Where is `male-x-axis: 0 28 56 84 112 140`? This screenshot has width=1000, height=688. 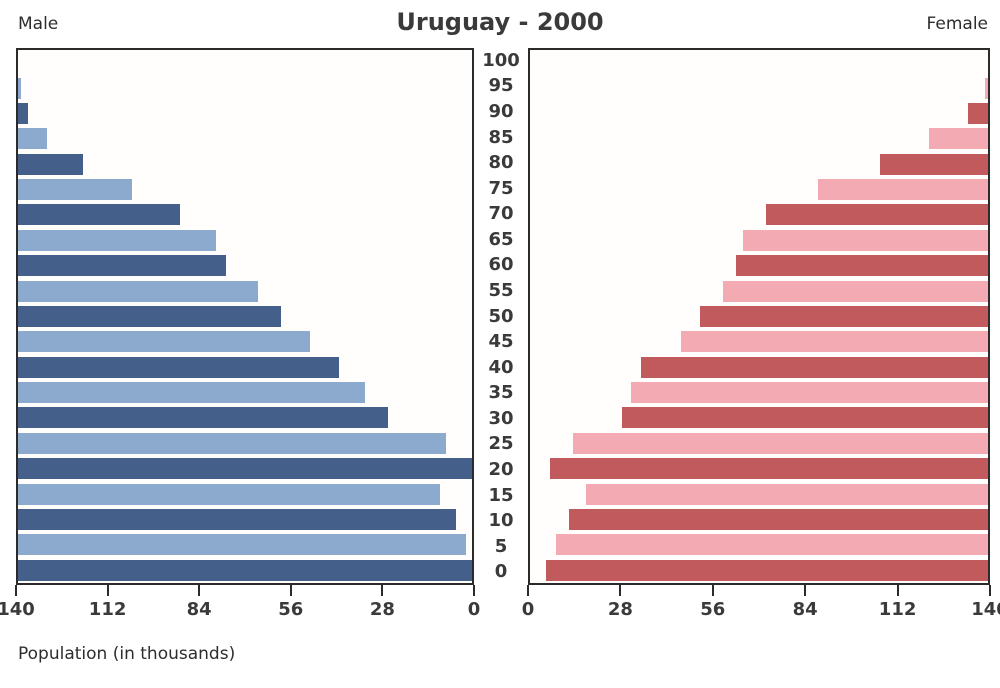
male-x-axis: 0 28 56 84 112 140 is located at coordinates (240, 605).